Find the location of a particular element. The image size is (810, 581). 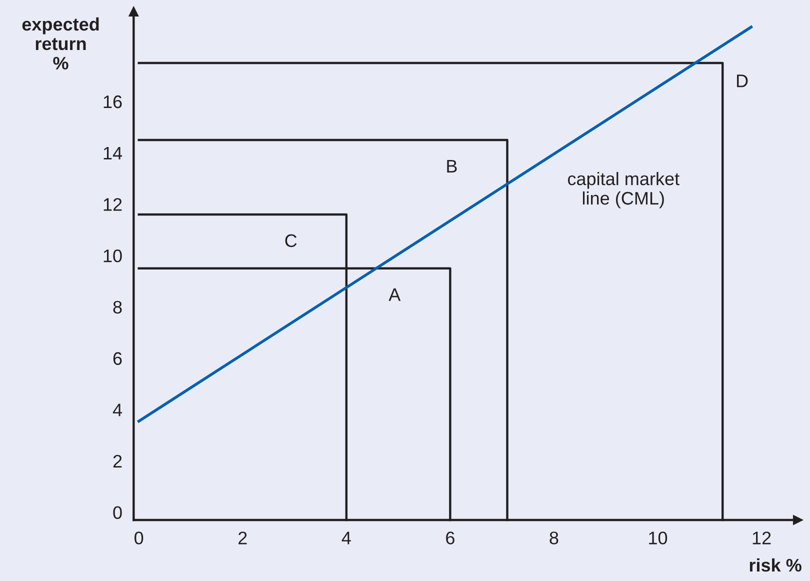

y-tick-label: 10 is located at coordinates (113, 255).